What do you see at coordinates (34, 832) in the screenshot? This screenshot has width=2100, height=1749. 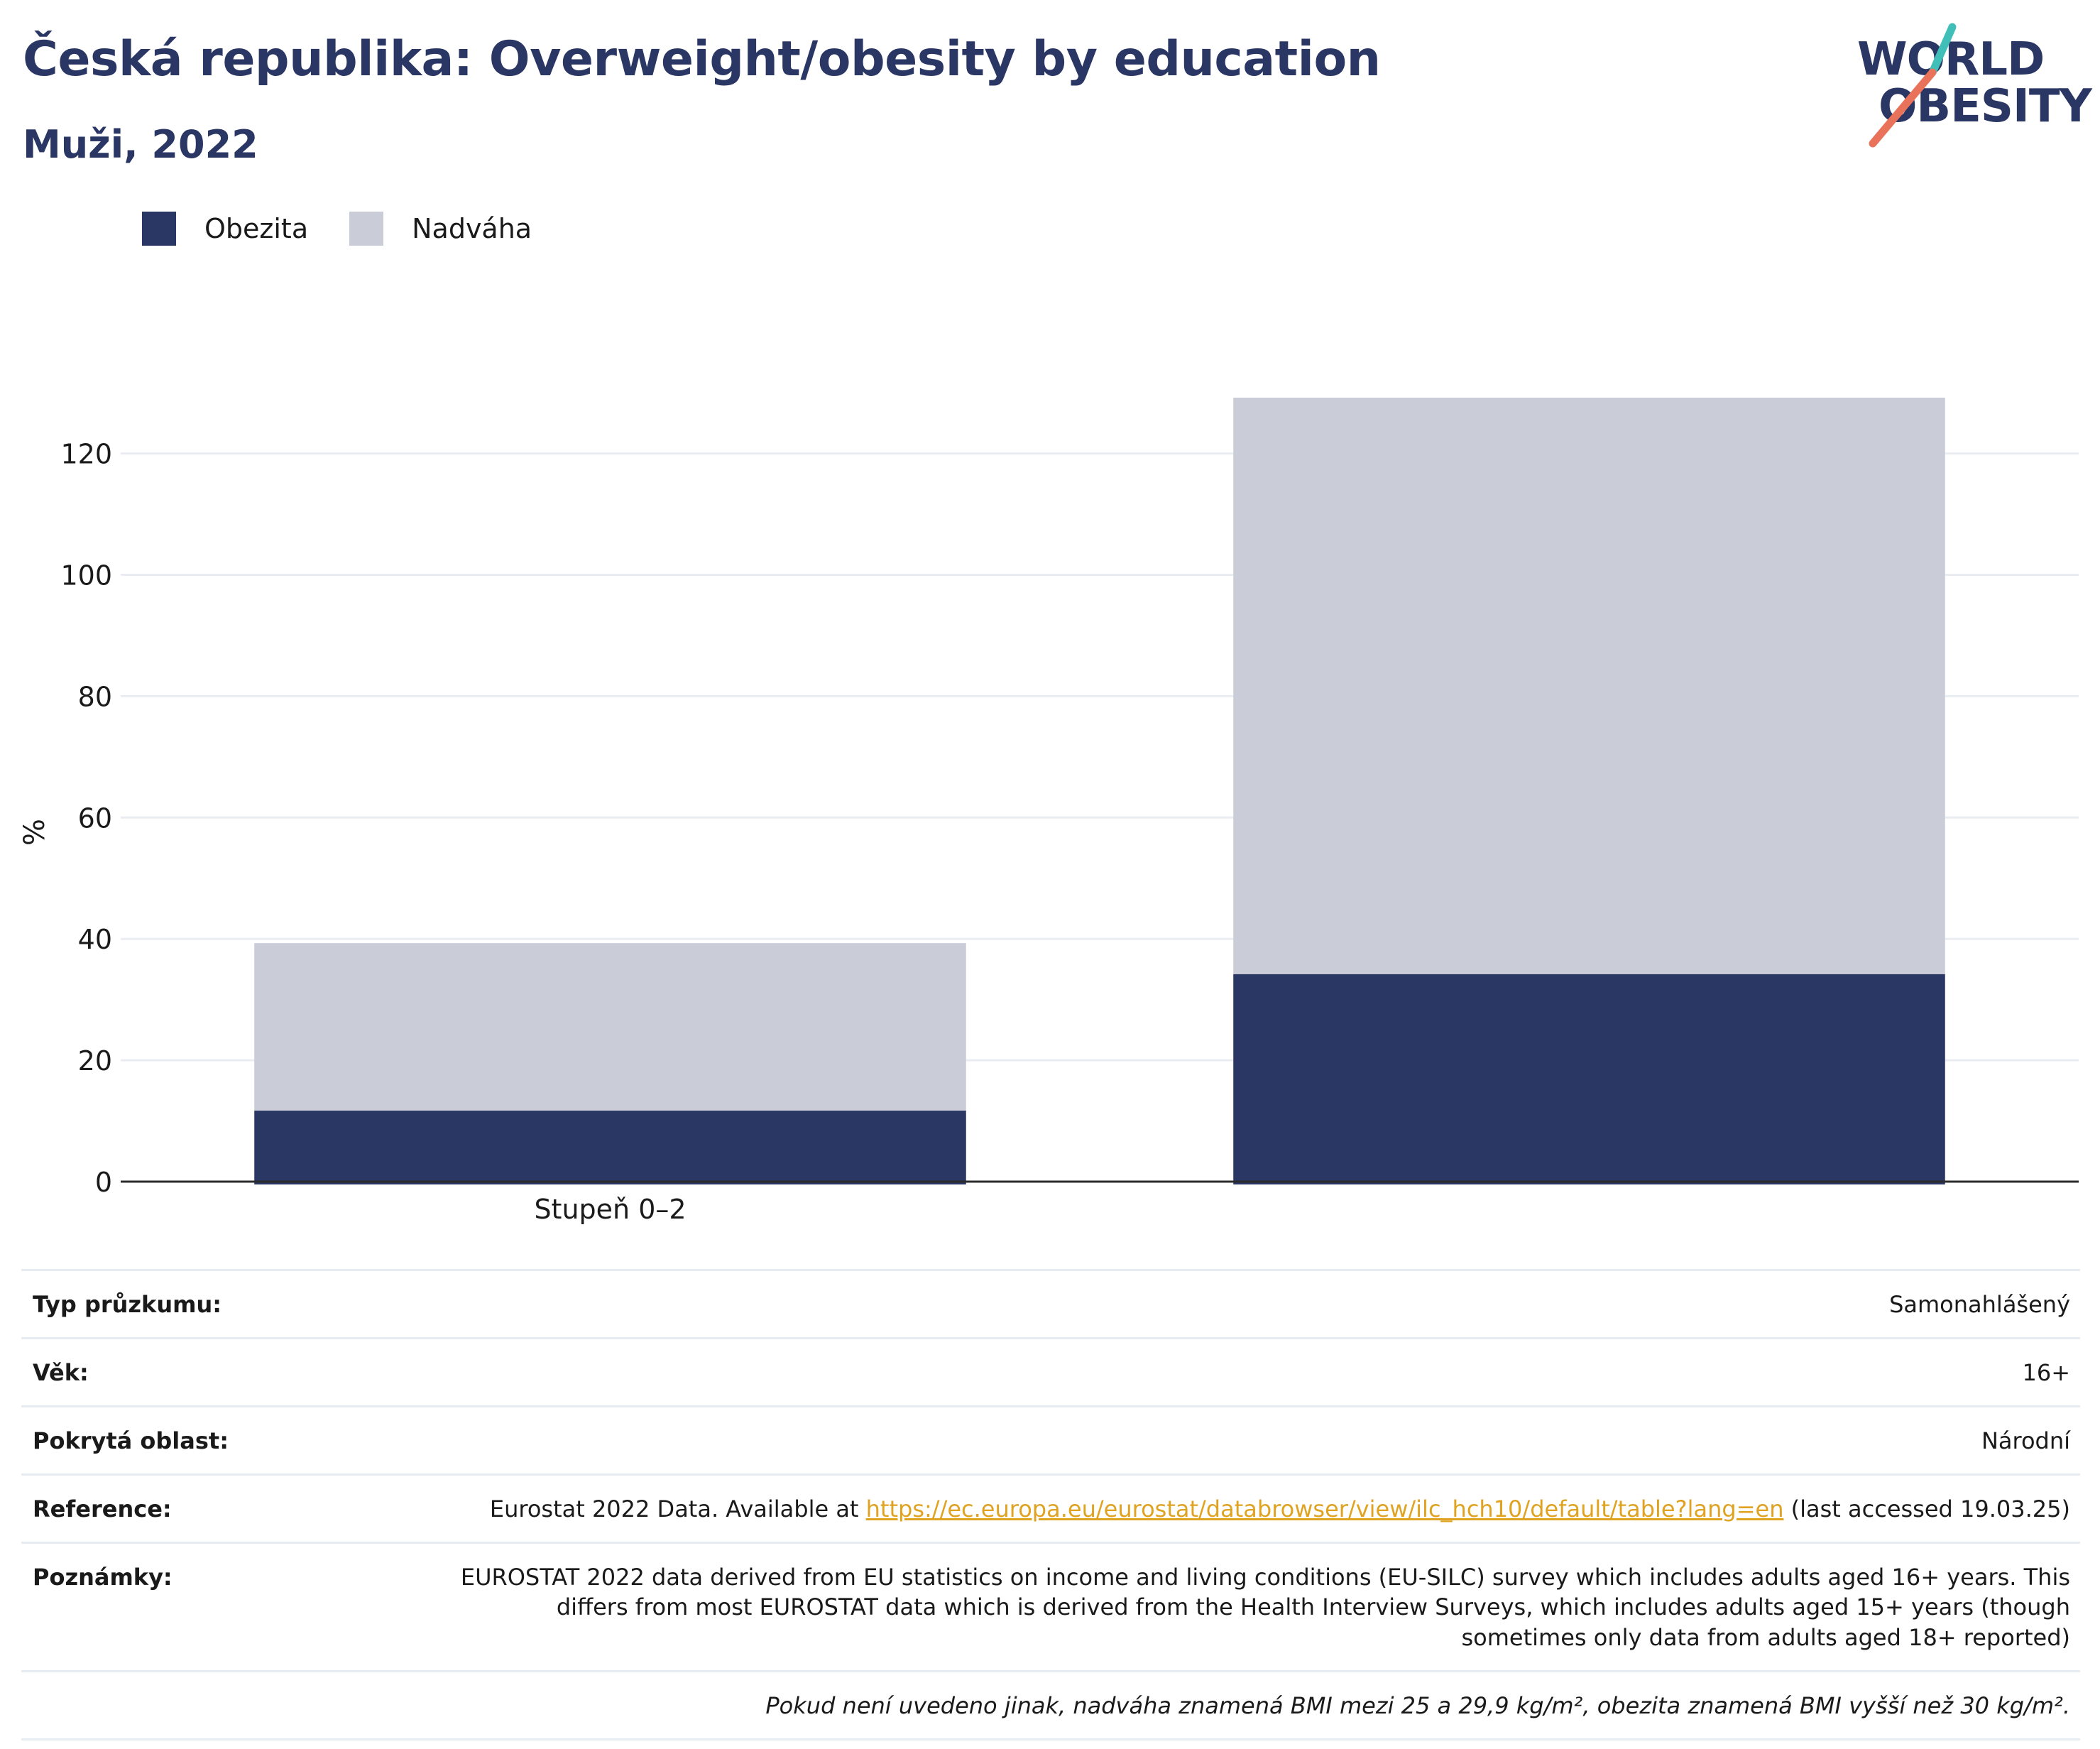 I see `y-axis-label: %` at bounding box center [34, 832].